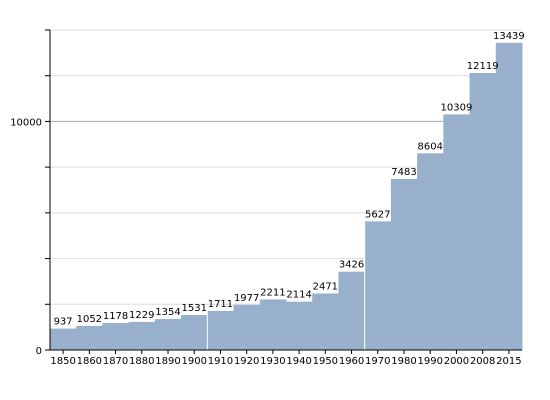 Image resolution: width=550 pixels, height=400 pixels. I want to click on y-tick-labels: 0 10000, so click(26, 237).